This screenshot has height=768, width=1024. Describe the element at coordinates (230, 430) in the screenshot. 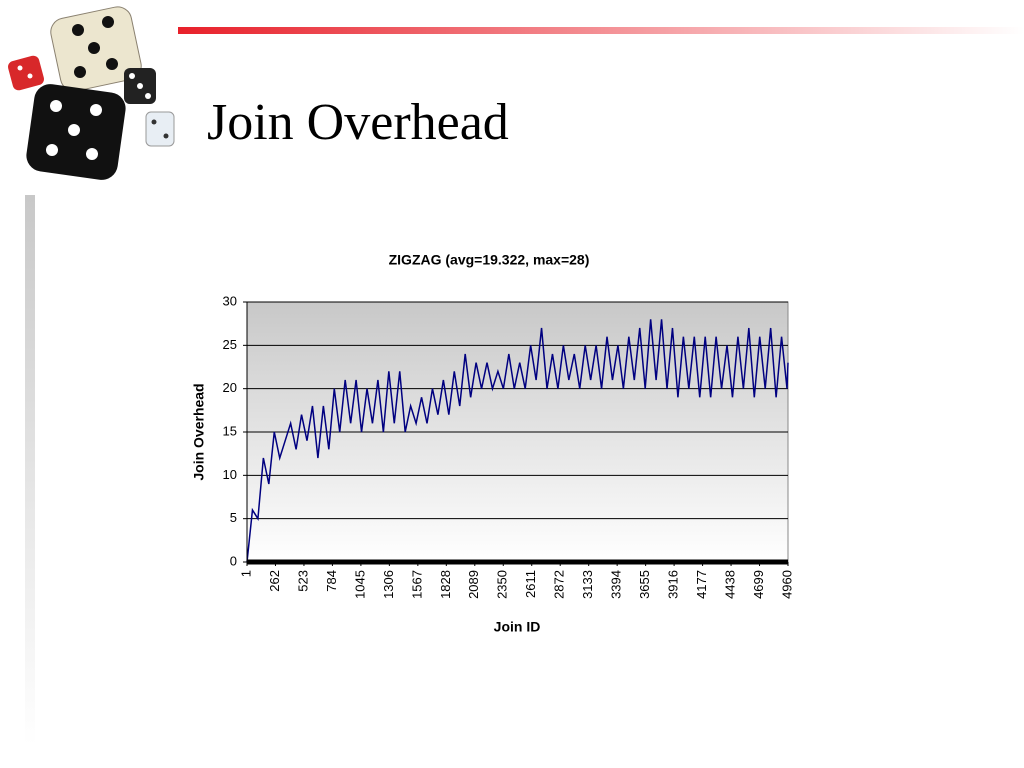

I see `y-tick-label: 15` at that location.